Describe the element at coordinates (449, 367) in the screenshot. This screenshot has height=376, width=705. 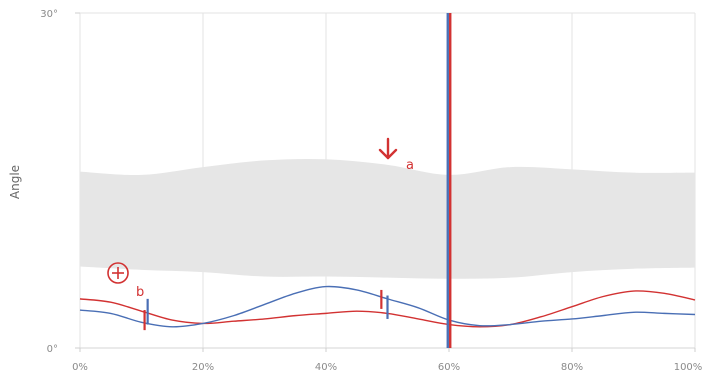
I see `x-tick-label: 60%` at that location.